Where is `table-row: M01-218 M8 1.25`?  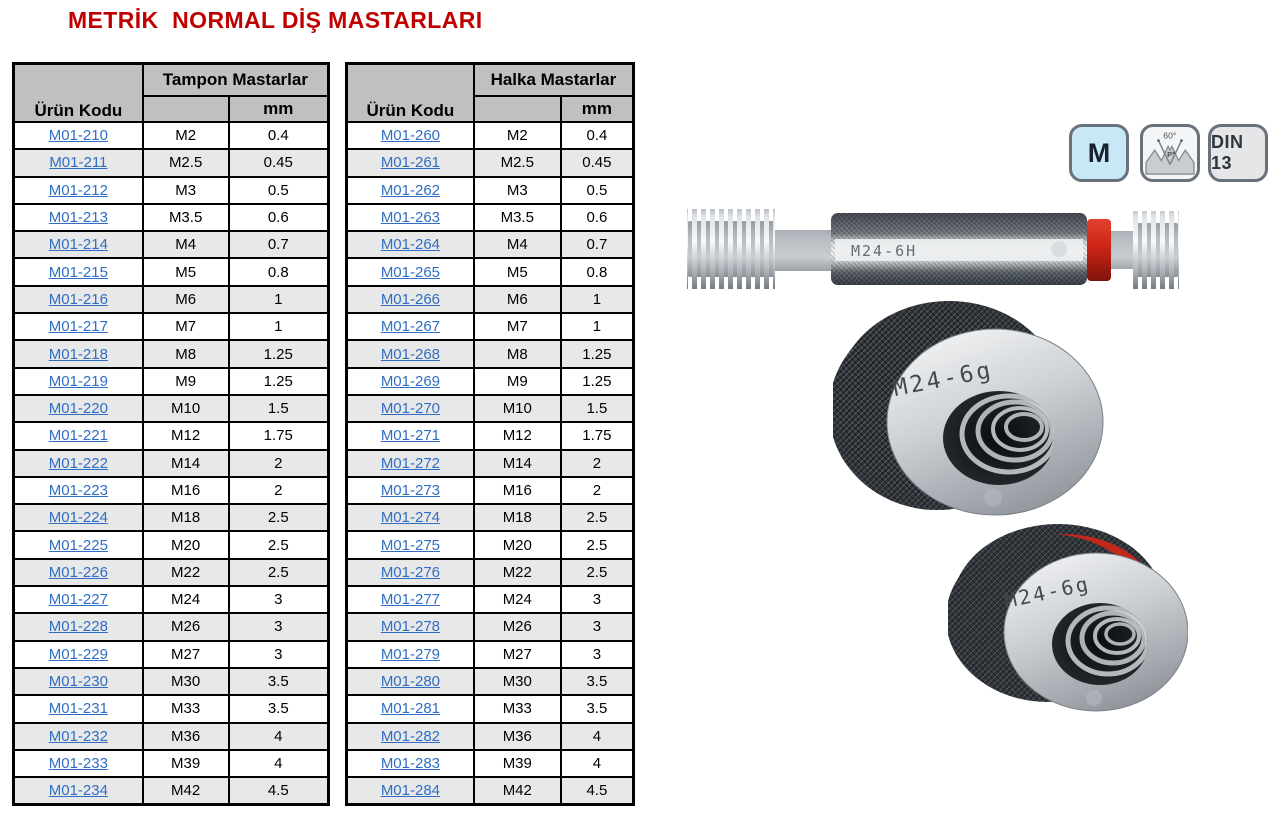 table-row: M01-218 M8 1.25 is located at coordinates (171, 354).